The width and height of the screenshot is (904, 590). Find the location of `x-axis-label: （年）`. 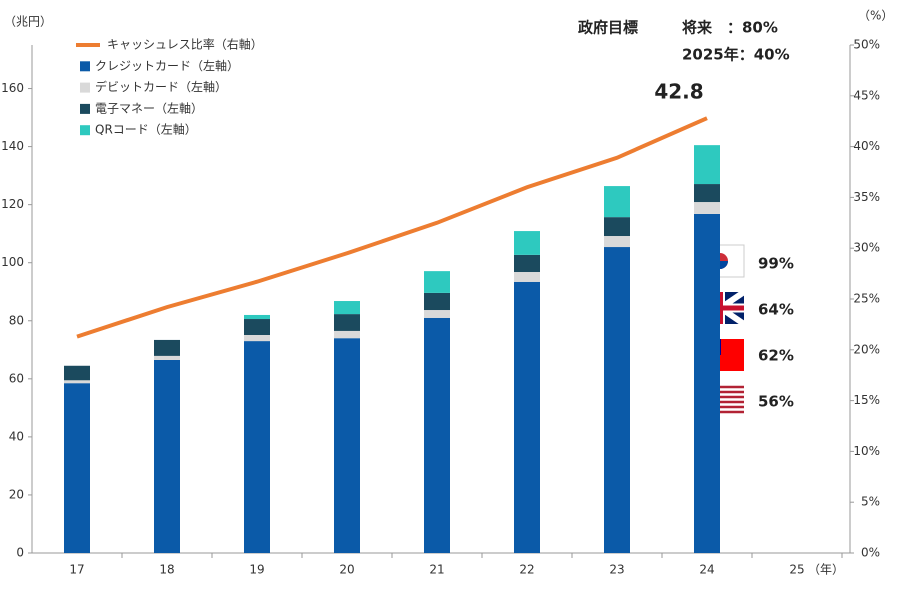

x-axis-label: （年） is located at coordinates (826, 570).